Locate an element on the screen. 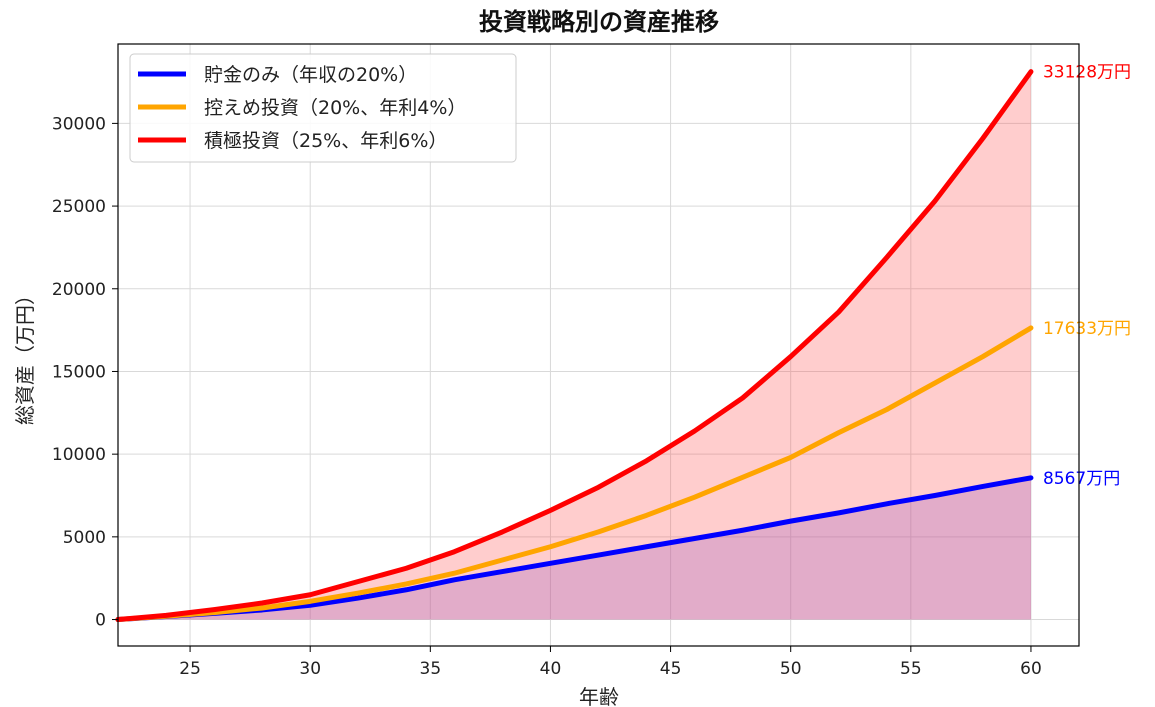 This screenshot has width=1155, height=707. chart-title: 投資戦略別の資産推移 is located at coordinates (599, 22).